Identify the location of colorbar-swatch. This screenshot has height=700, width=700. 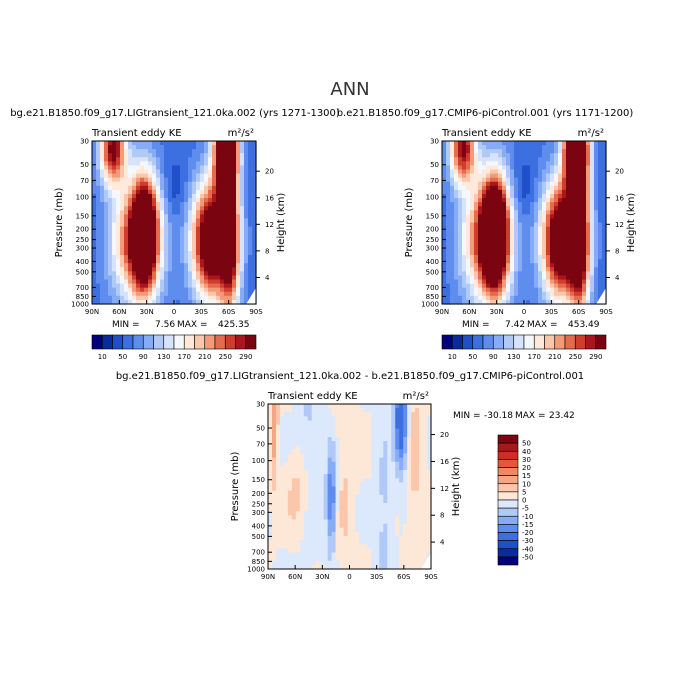
(138, 342).